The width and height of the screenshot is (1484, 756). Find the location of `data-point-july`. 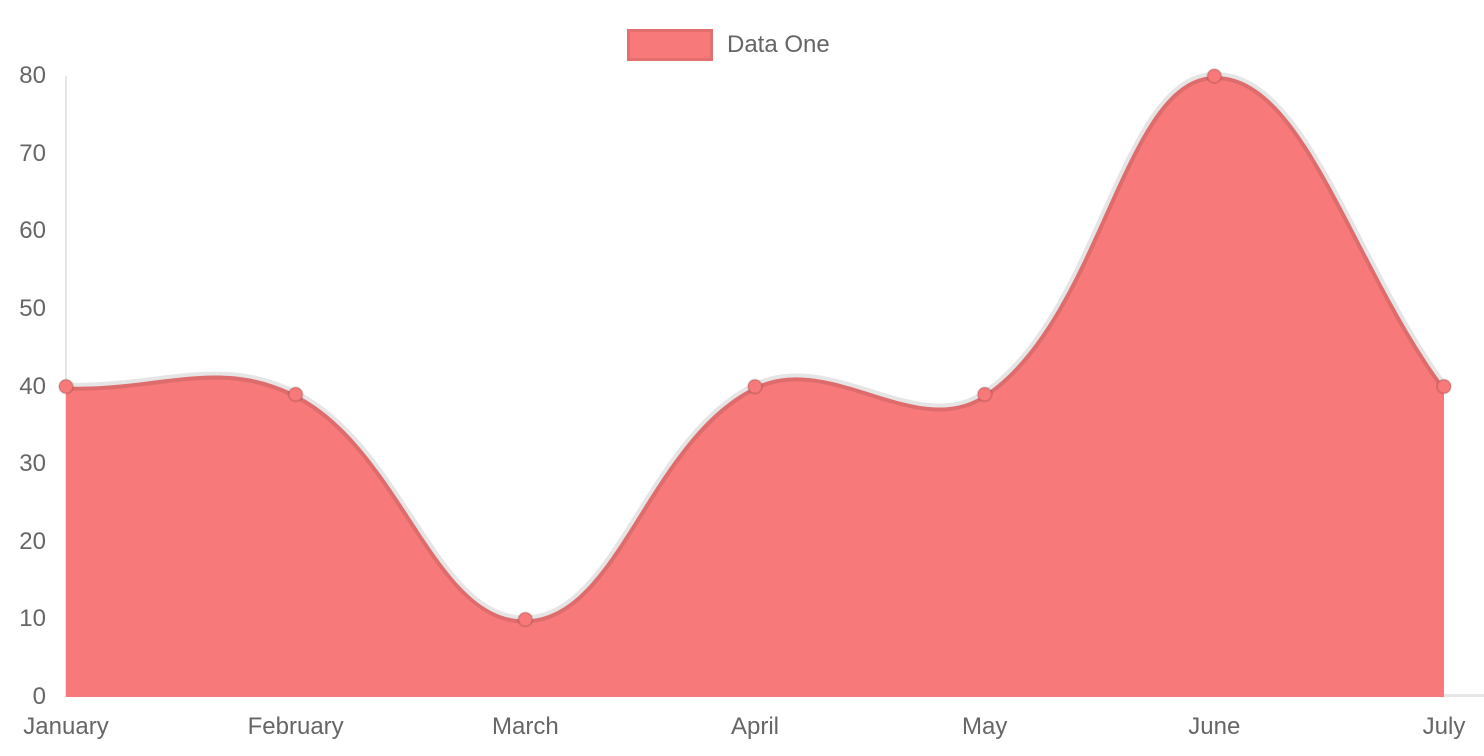

data-point-july is located at coordinates (1444, 386).